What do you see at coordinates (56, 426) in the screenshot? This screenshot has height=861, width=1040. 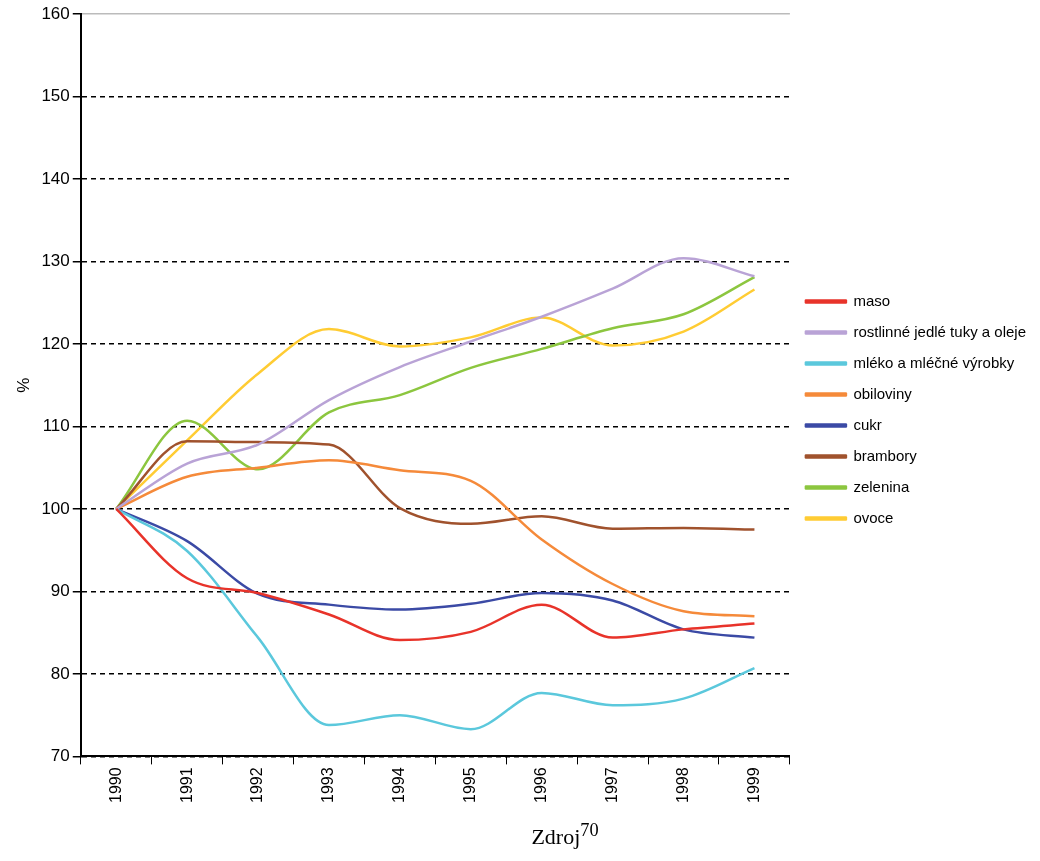 I see `y-tick-label: 110` at bounding box center [56, 426].